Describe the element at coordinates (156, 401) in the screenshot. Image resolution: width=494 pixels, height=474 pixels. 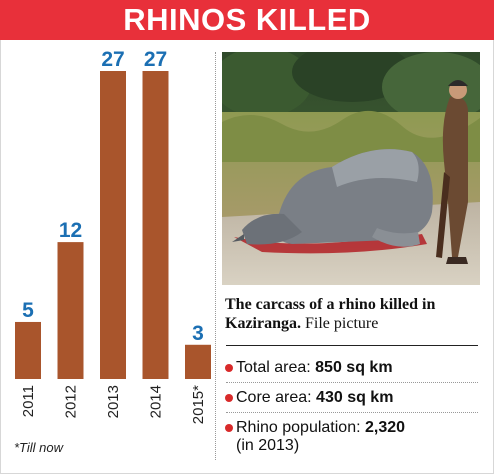
I see `x-tick-label-2014: 2014` at that location.